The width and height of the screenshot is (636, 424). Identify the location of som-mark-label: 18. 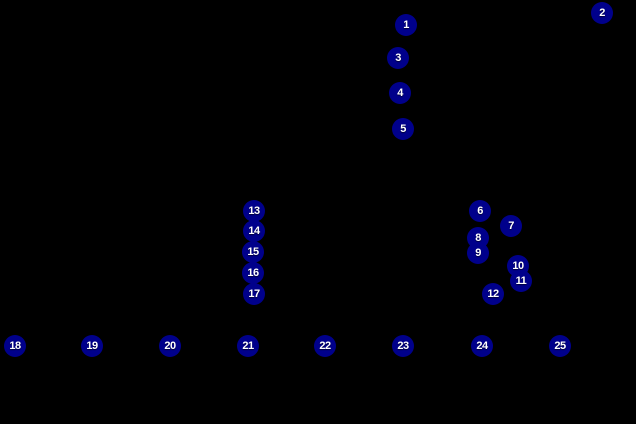
(15, 345).